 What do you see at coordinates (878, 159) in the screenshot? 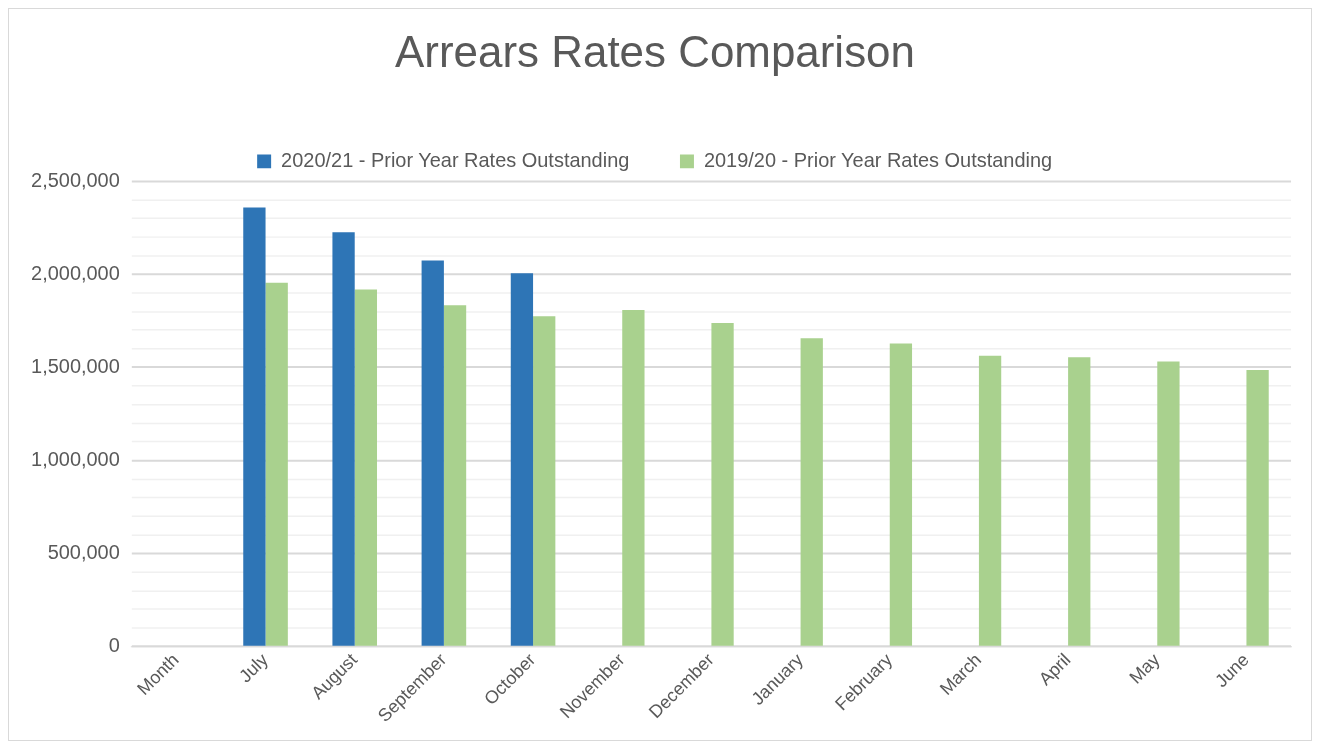
I see `legend-label: 2019/20 - Prior Year Rates Outstanding` at bounding box center [878, 159].